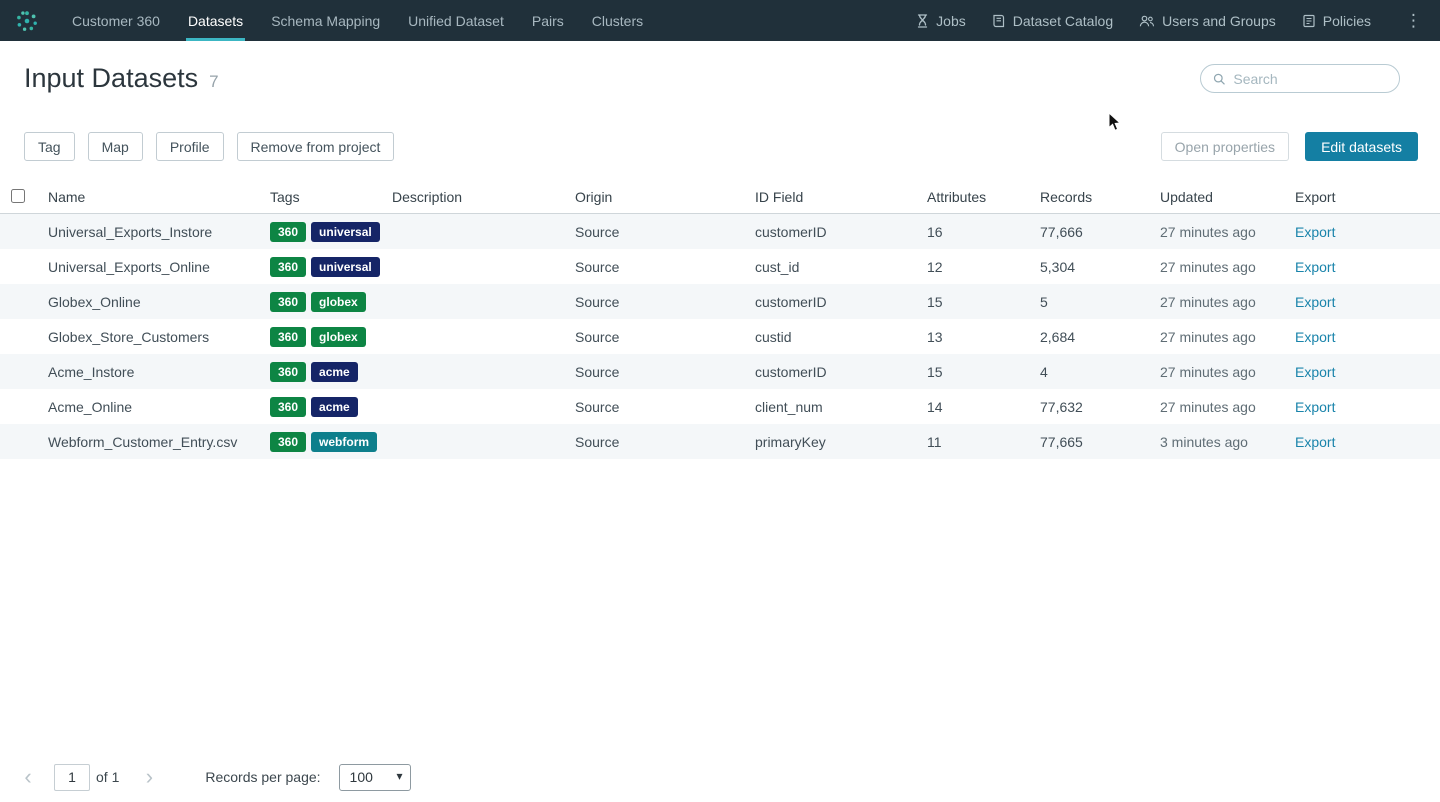 The width and height of the screenshot is (1440, 802). Describe the element at coordinates (934, 441) in the screenshot. I see `attributes-count: 11` at that location.